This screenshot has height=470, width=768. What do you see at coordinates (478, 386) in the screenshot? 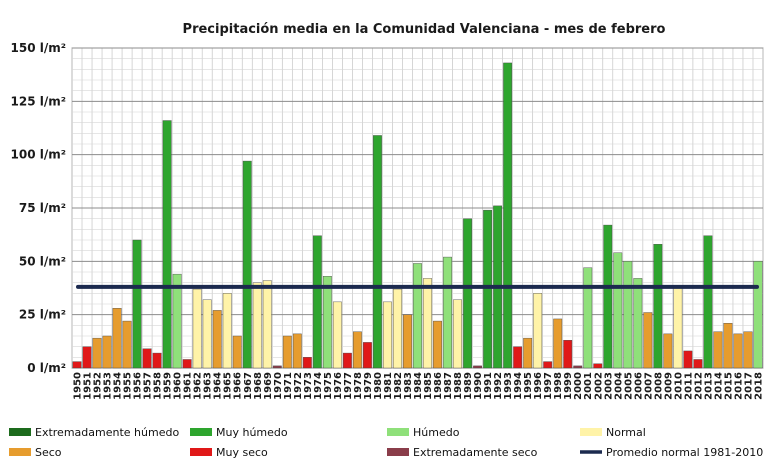
I see `x-tick-label: 1990` at bounding box center [478, 386].